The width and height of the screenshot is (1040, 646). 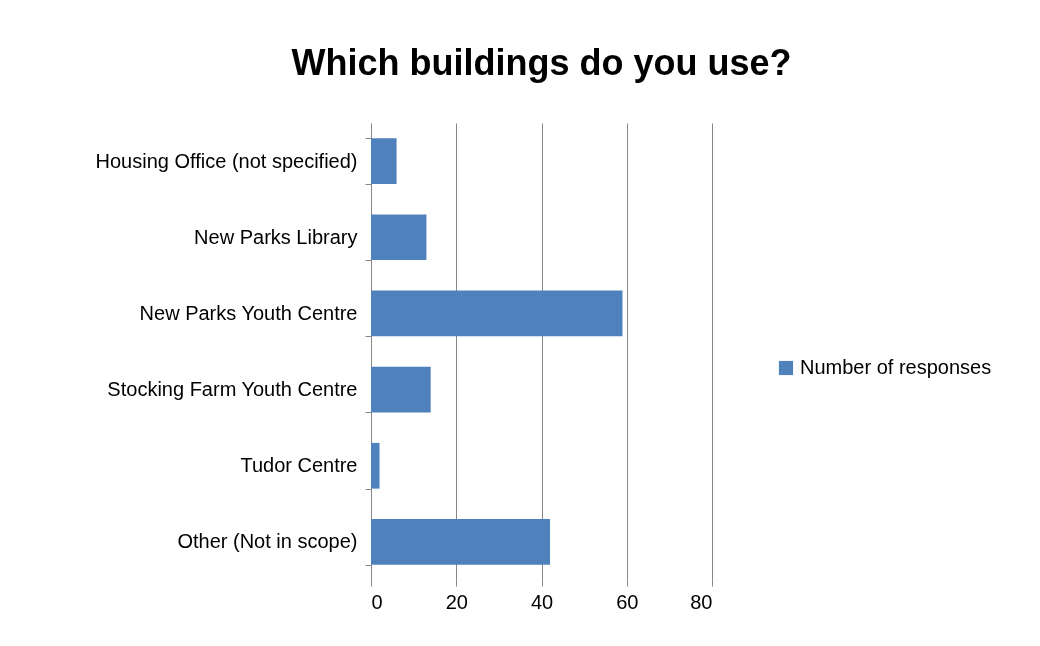 I want to click on x-tick-label: 60, so click(x=627, y=601).